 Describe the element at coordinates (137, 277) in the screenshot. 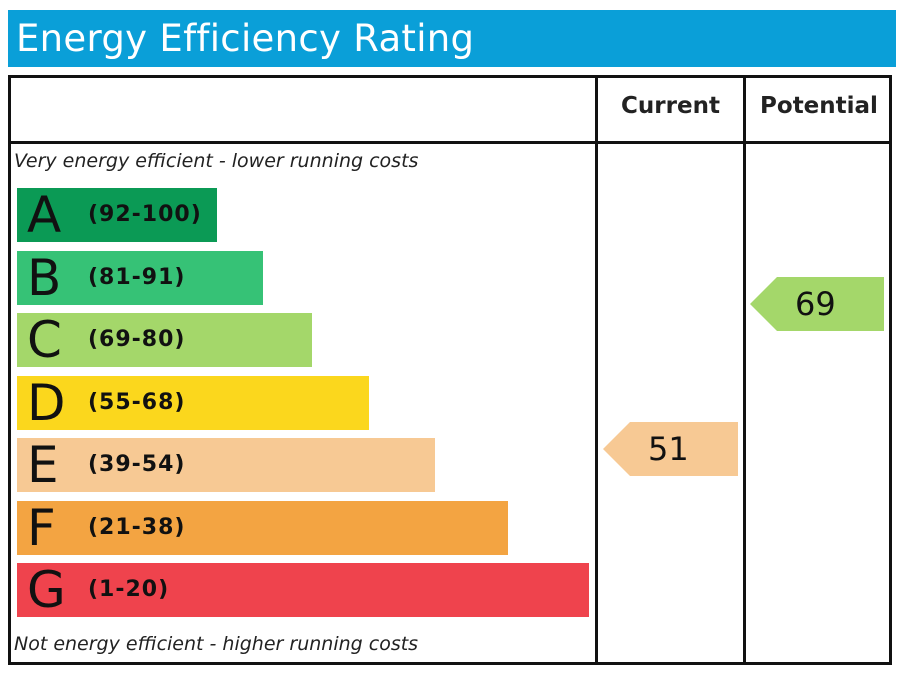

I see `band-range: (81-91)` at that location.